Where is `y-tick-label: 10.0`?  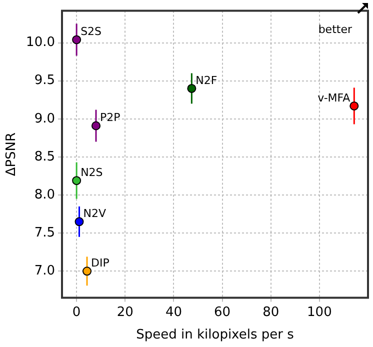 y-tick-label: 10.0 is located at coordinates (40, 42).